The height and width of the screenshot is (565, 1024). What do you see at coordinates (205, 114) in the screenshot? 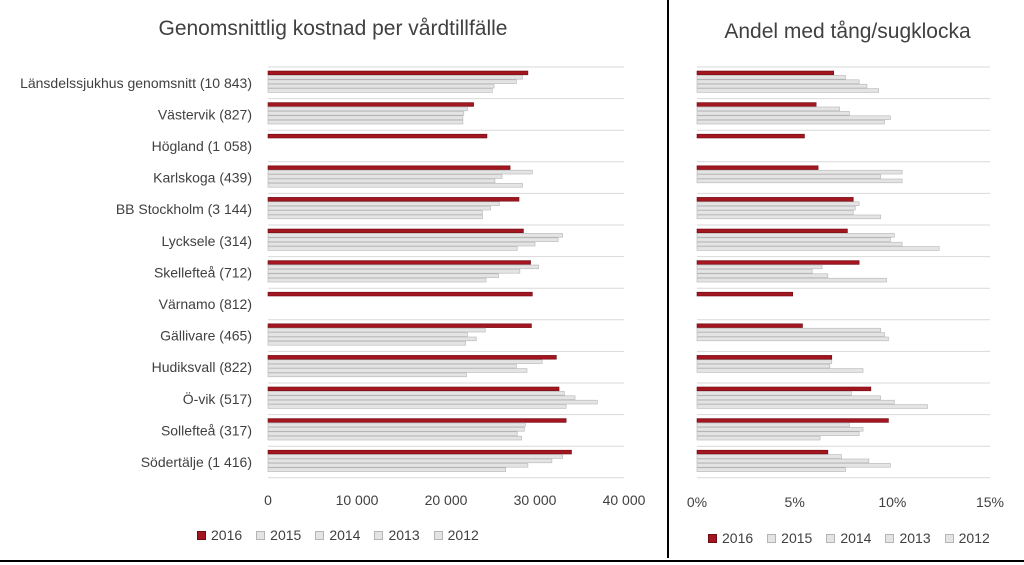
I see `cost-category-label: Västervik (827)` at bounding box center [205, 114].